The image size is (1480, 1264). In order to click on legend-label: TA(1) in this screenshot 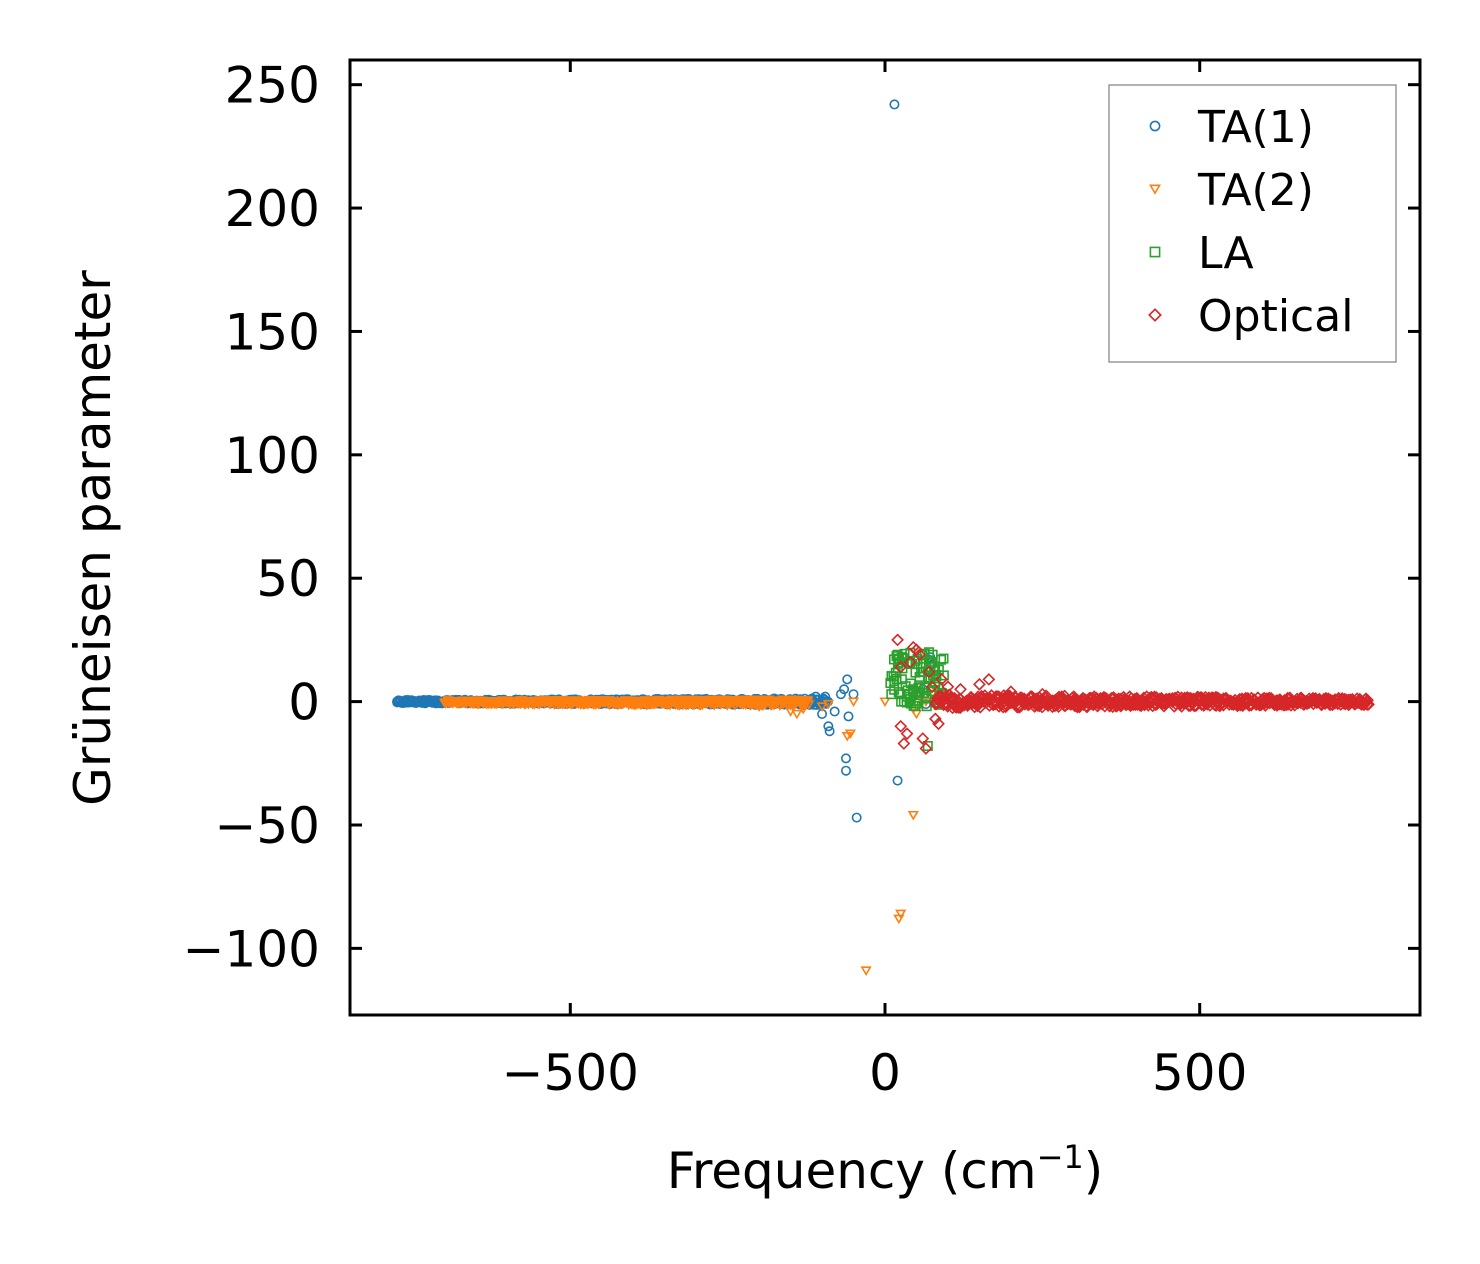, I will do `click(1255, 127)`.